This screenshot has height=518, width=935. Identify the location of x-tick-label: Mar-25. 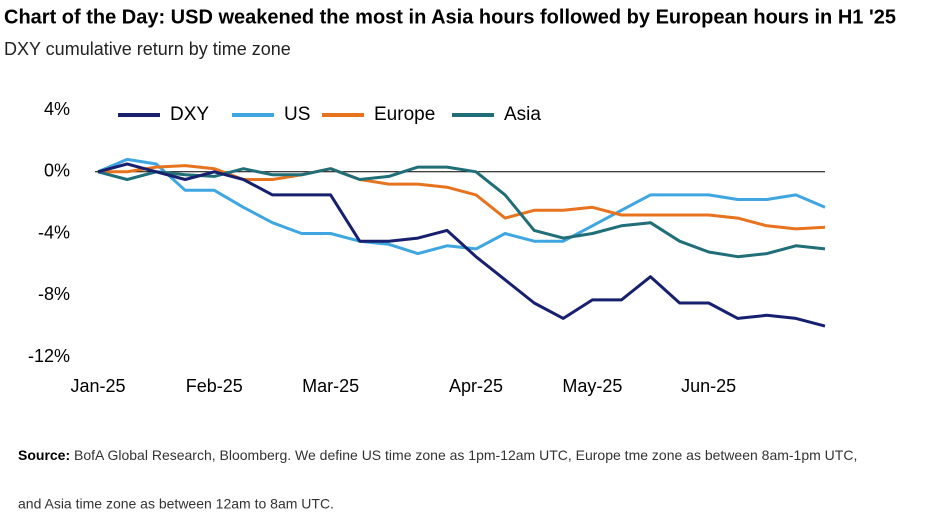
(330, 386).